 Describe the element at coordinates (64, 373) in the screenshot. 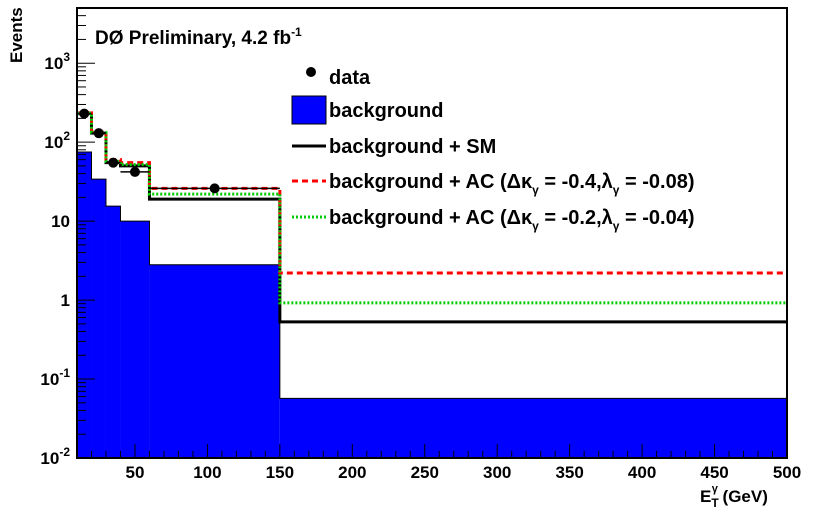

I see `y-tick-exponent: -1` at that location.